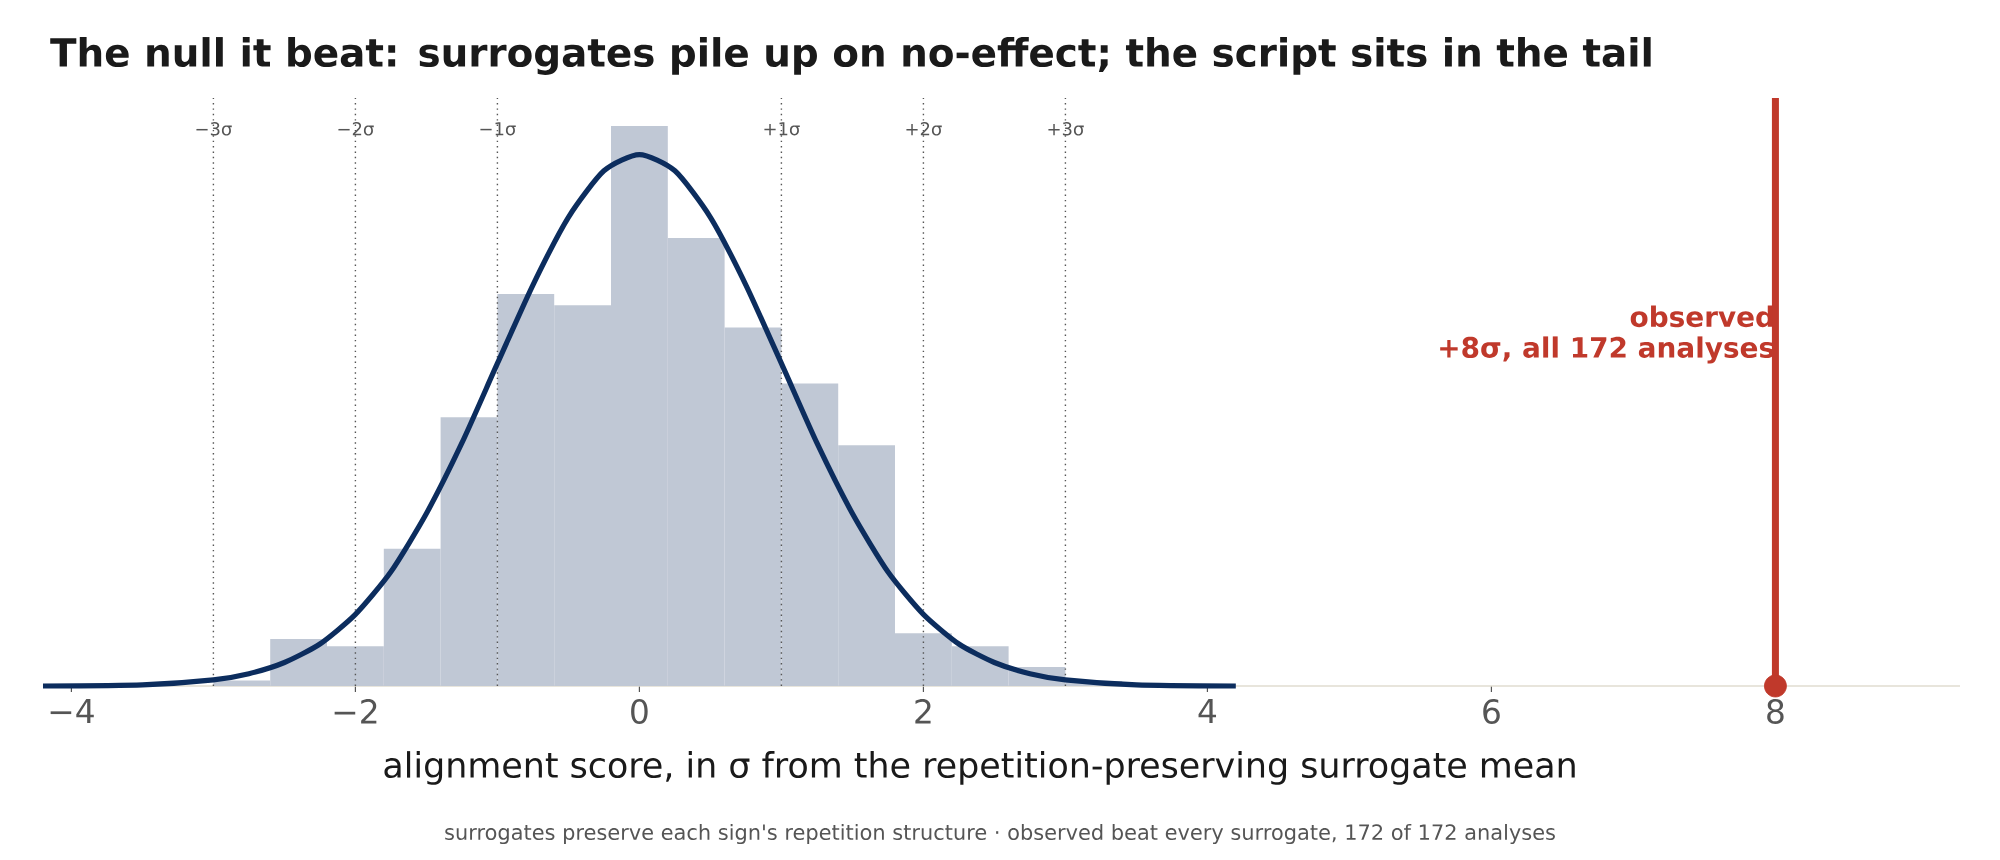  What do you see at coordinates (214, 129) in the screenshot?
I see `ref-line-label: −3σ` at bounding box center [214, 129].